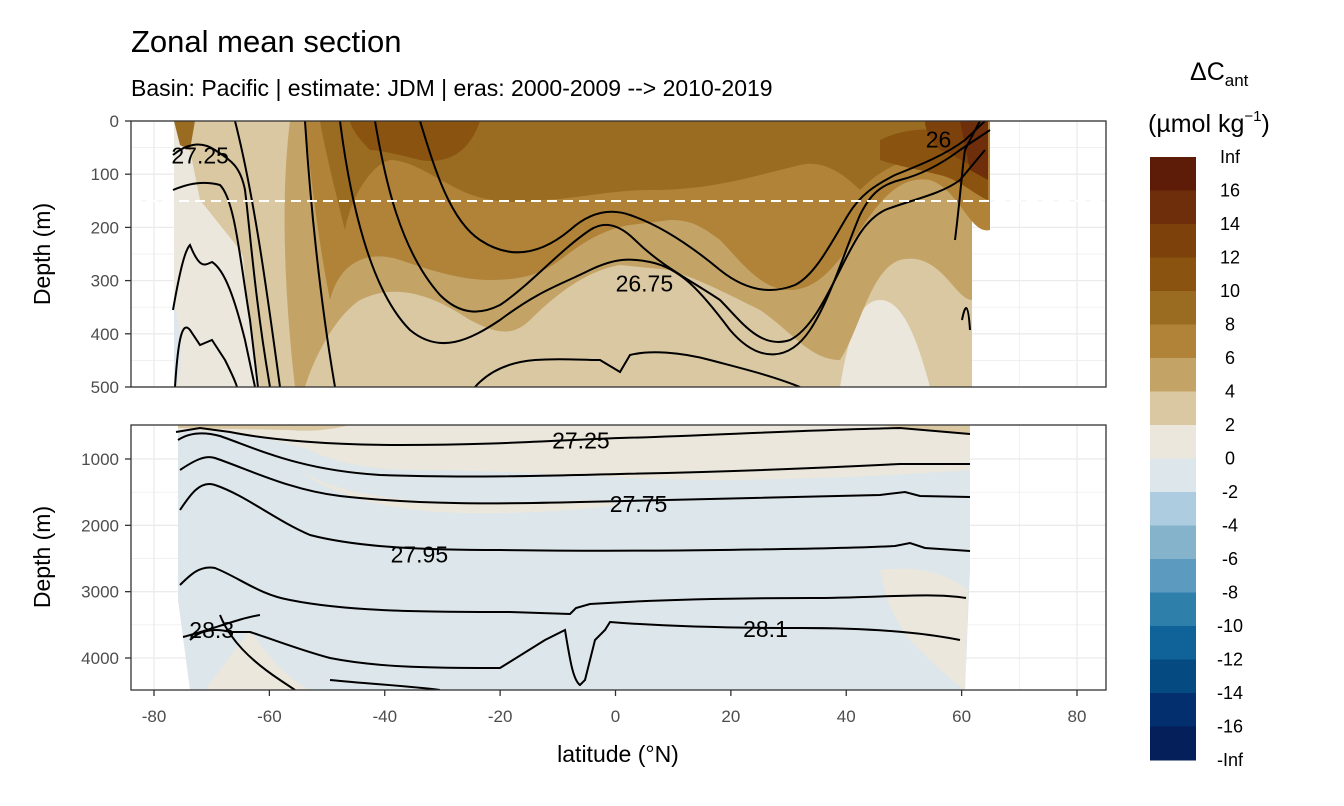 The height and width of the screenshot is (806, 1344). I want to click on legend-tick-label: -16, so click(1230, 727).